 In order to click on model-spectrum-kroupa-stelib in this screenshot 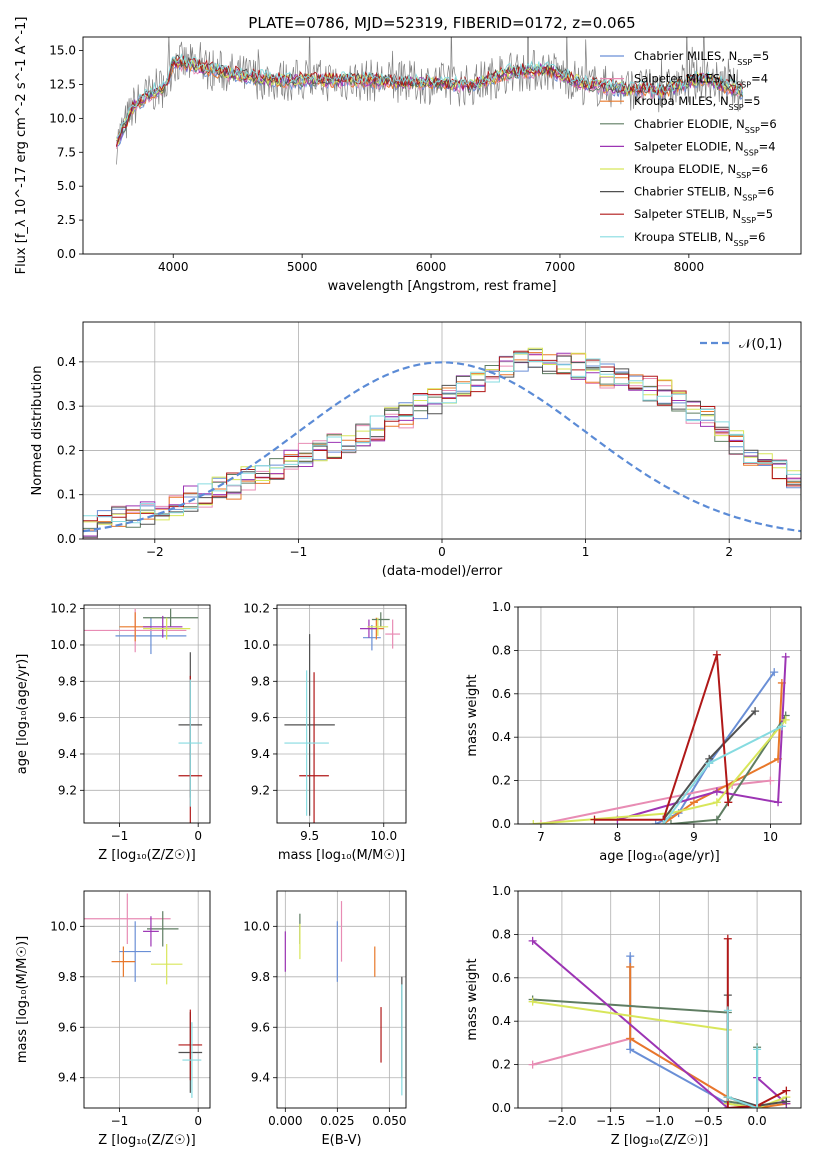, I will do `click(430, 96)`.